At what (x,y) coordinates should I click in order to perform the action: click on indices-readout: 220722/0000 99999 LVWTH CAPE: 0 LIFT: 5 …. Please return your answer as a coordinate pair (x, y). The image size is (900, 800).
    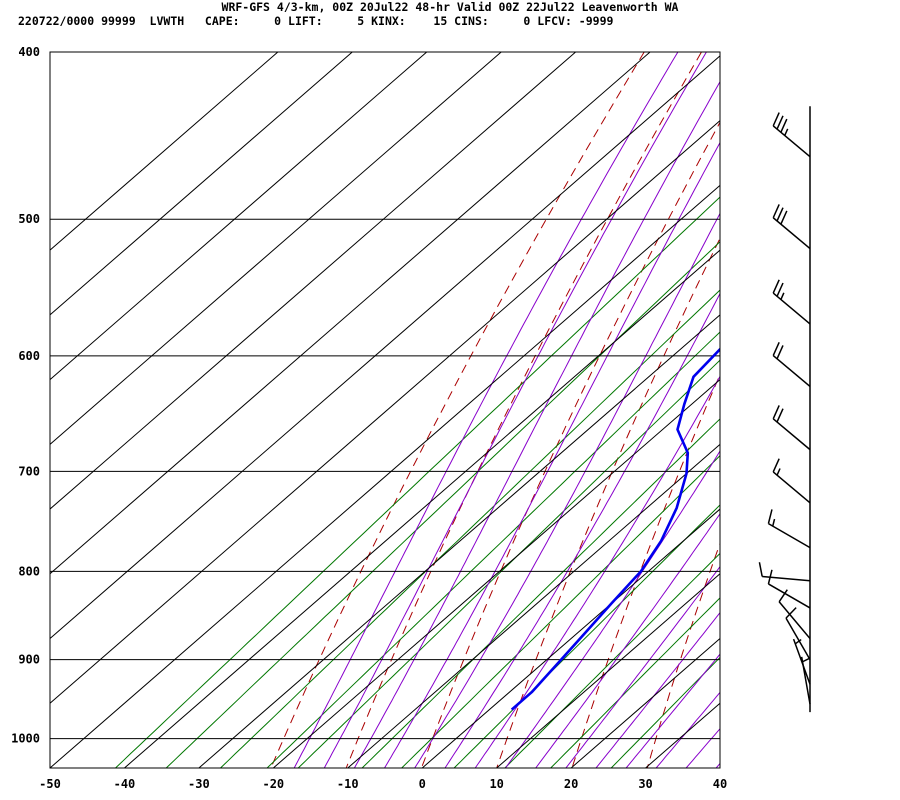
    Looking at the image, I should click on (316, 21).